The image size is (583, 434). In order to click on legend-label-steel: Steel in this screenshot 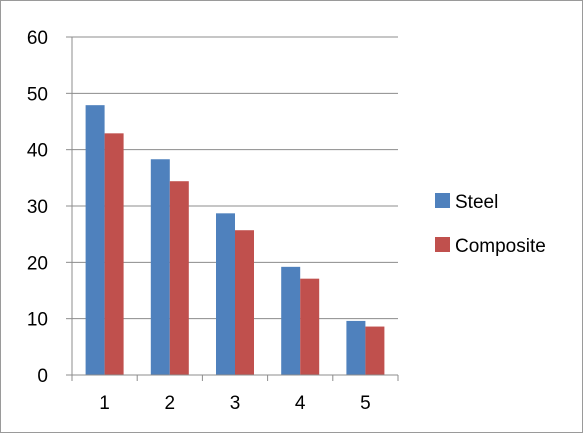, I will do `click(476, 202)`.